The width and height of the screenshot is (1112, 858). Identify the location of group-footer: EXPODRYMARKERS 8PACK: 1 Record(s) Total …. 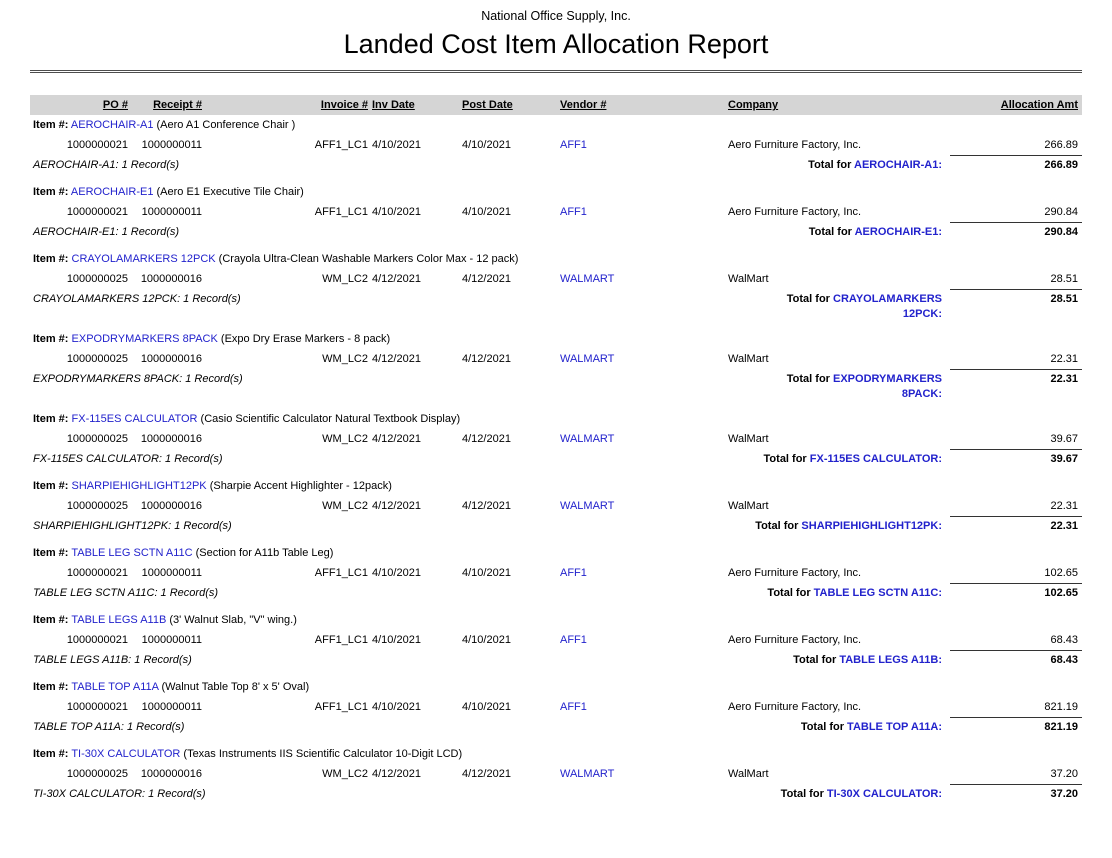
(556, 385).